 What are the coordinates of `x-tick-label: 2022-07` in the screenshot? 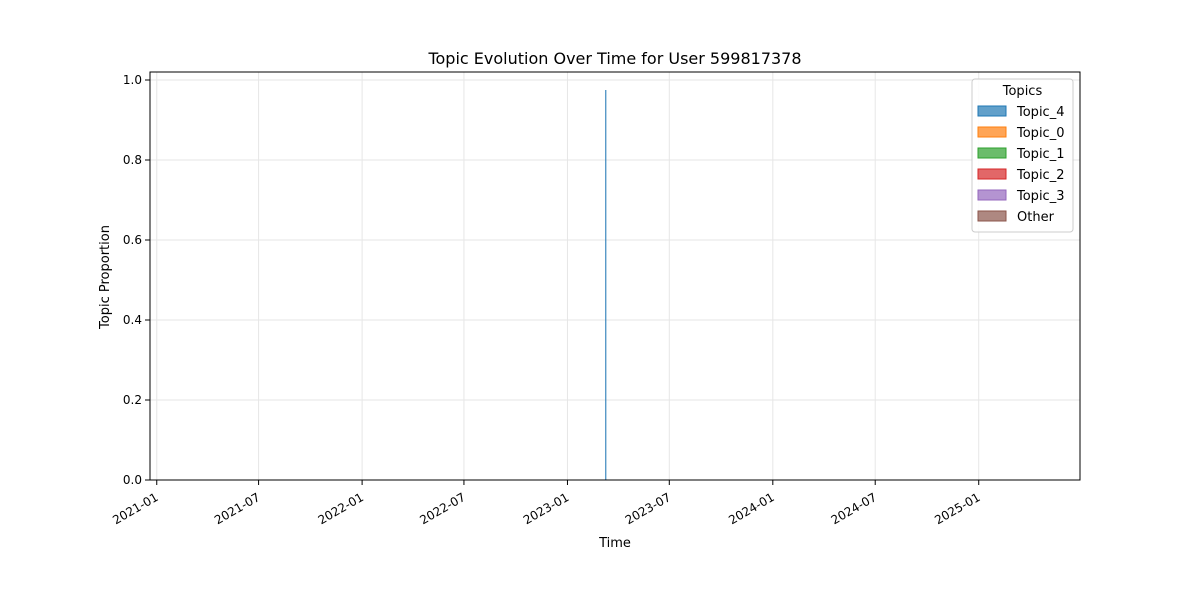 It's located at (442, 508).